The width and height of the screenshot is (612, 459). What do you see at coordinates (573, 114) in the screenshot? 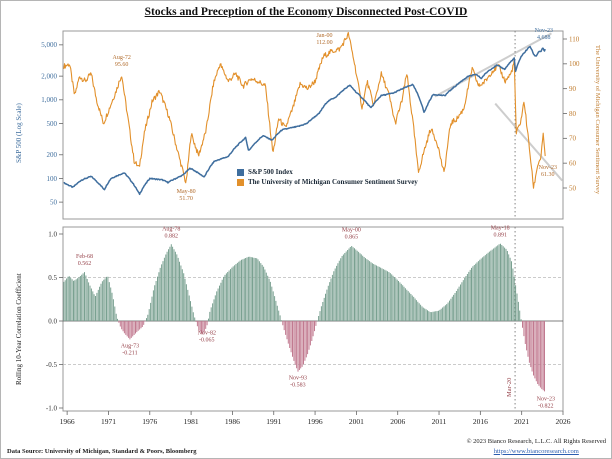
I see `y-right-tick-label: 80` at bounding box center [573, 114].